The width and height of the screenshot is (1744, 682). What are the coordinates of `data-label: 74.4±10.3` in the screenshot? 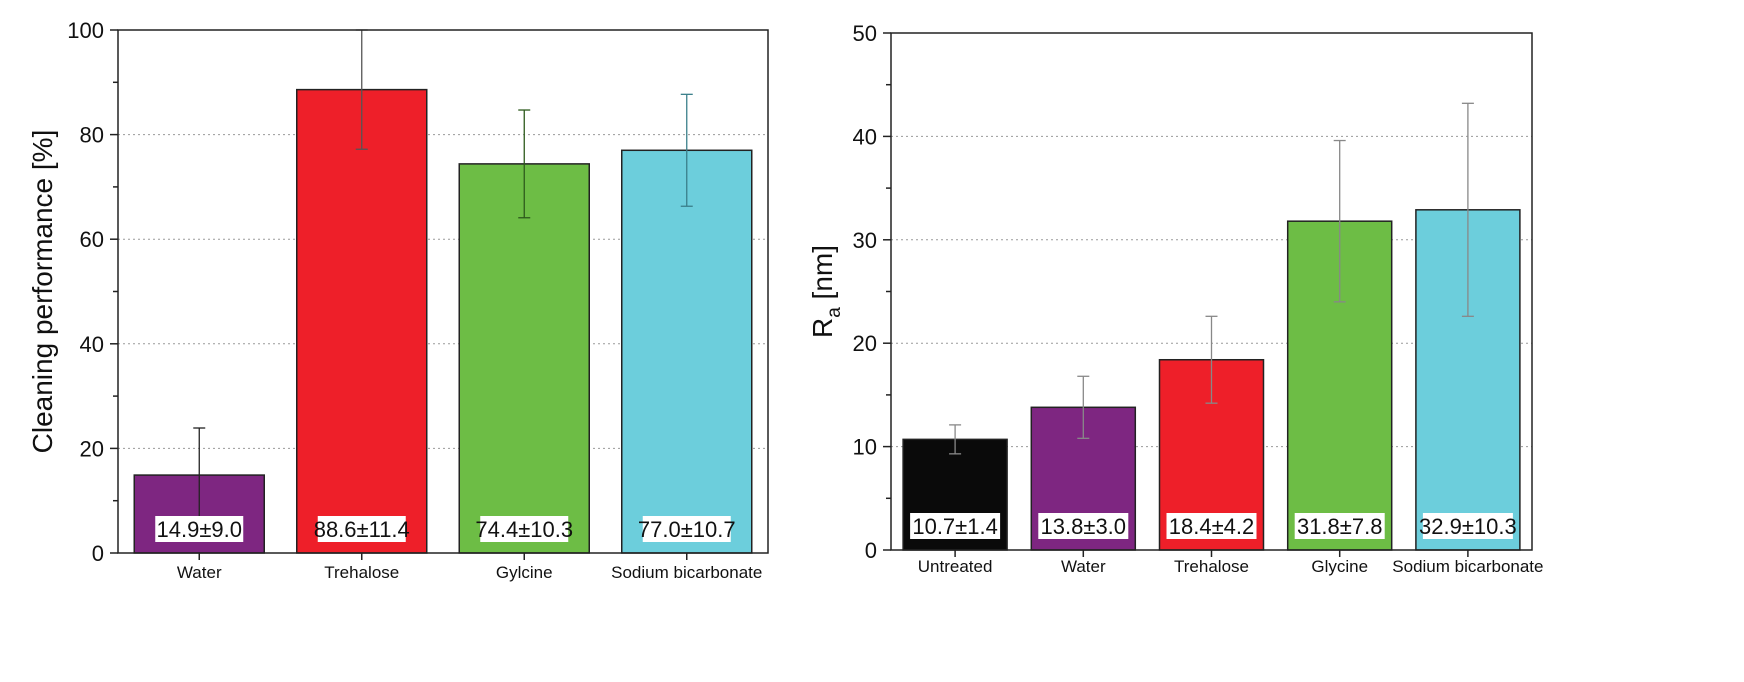 It's located at (524, 529).